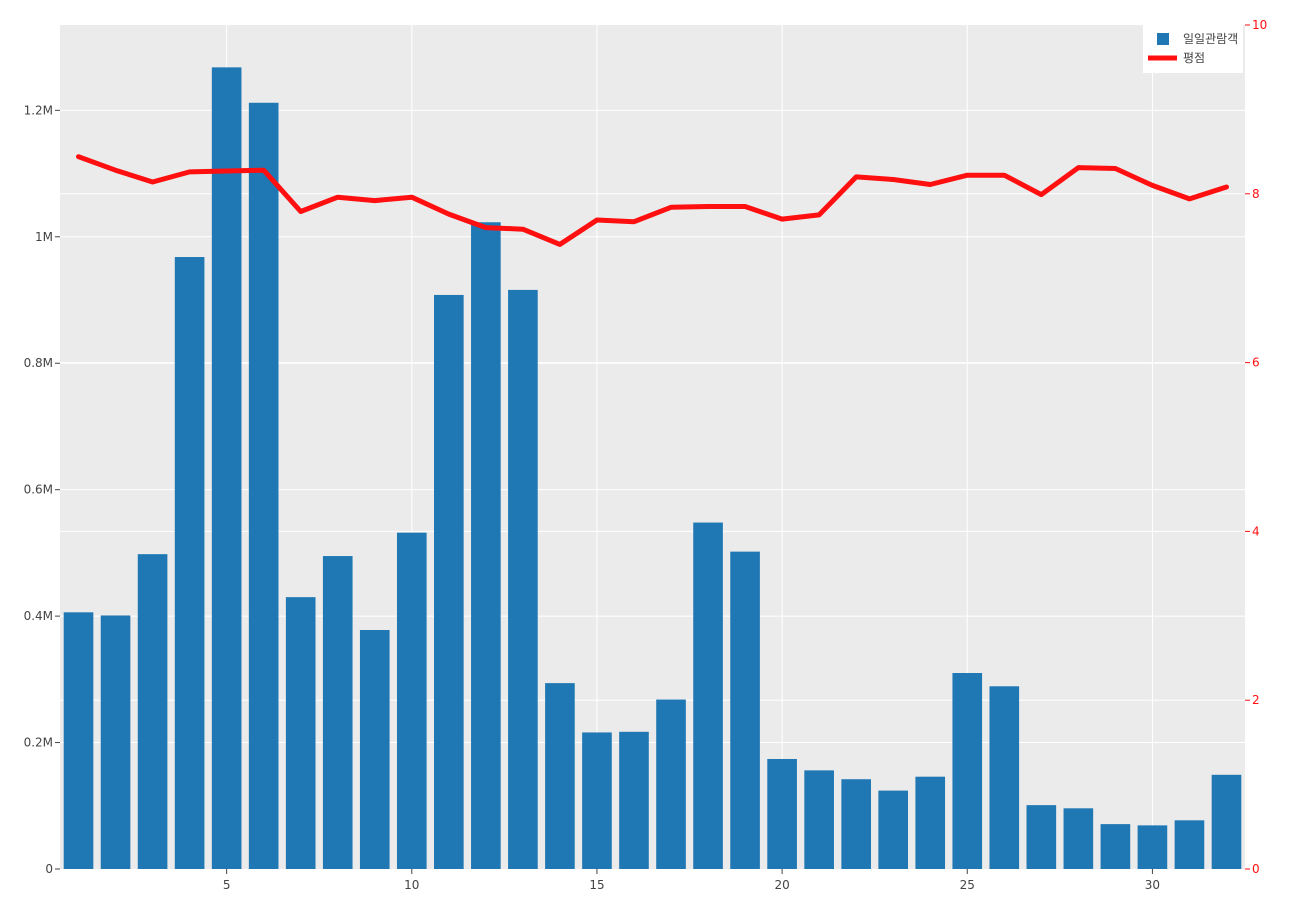  What do you see at coordinates (1256, 194) in the screenshot?
I see `right-tick-label: 8` at bounding box center [1256, 194].